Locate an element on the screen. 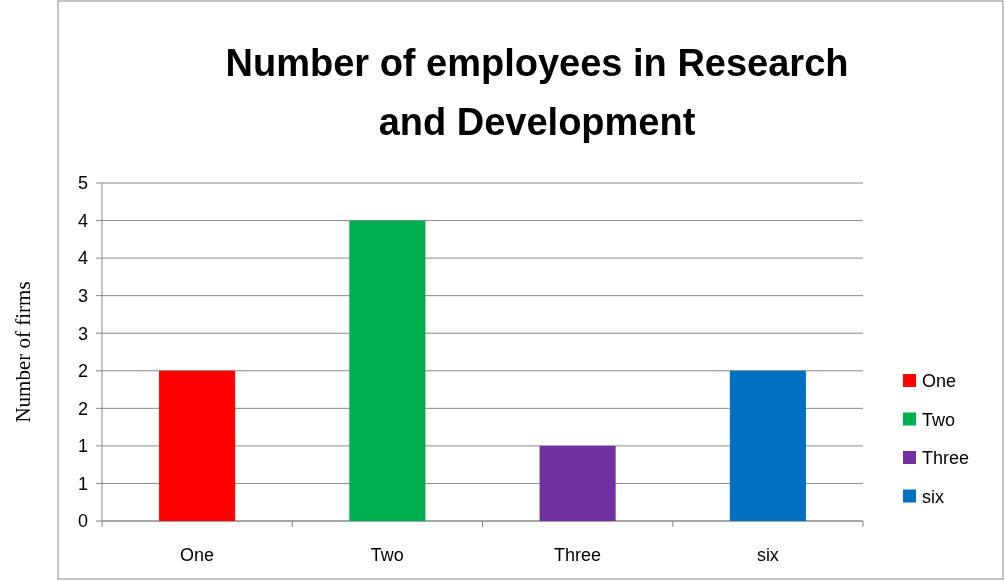 This screenshot has height=581, width=1005. x-tick-label: Three is located at coordinates (578, 555).